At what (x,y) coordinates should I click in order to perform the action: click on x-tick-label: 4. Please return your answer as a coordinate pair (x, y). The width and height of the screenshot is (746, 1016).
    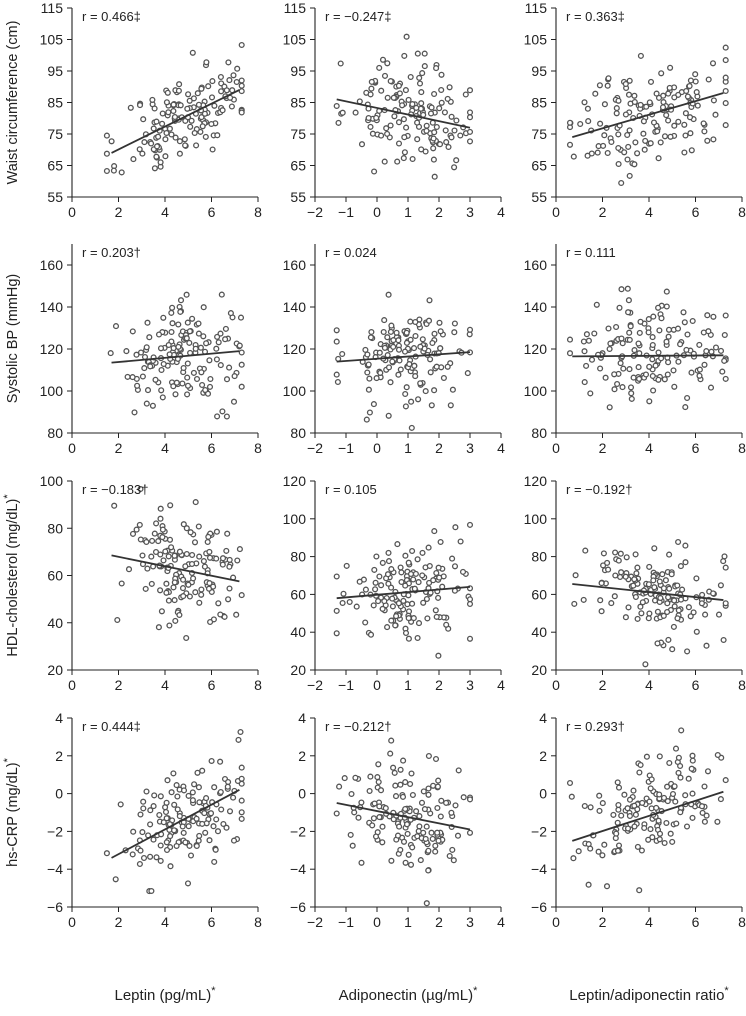
    Looking at the image, I should click on (165, 685).